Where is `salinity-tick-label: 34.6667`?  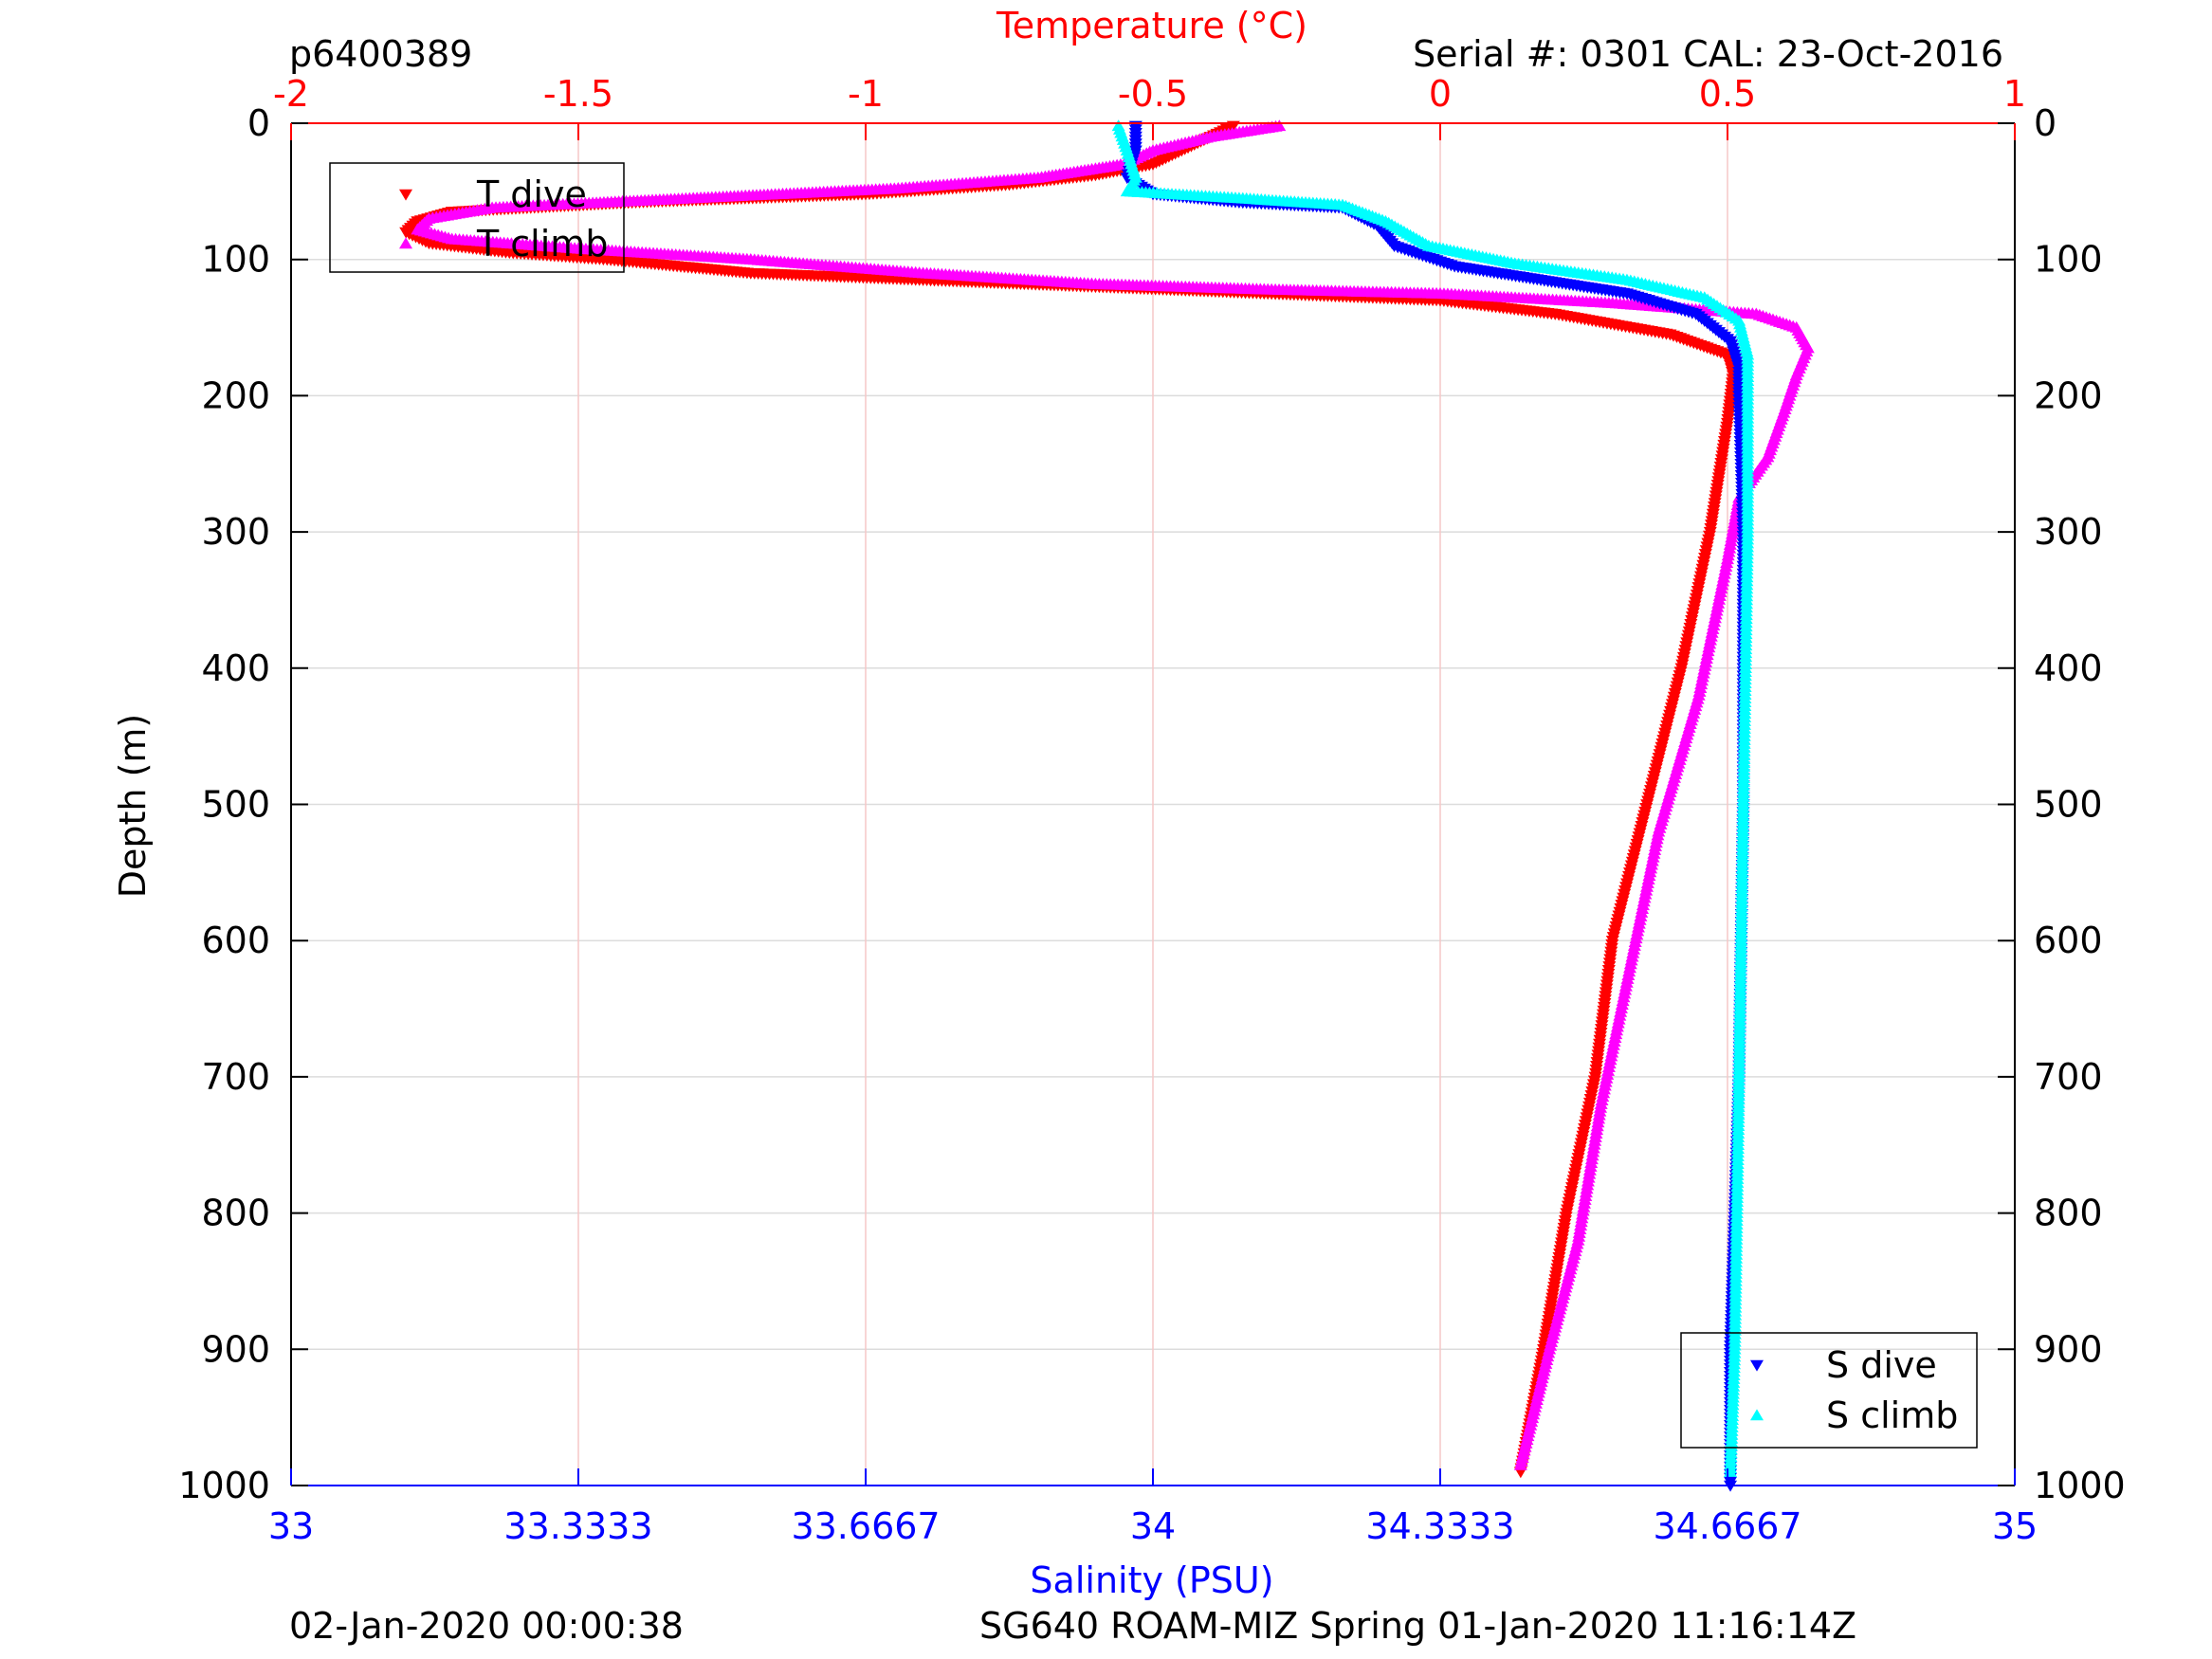 salinity-tick-label: 34.6667 is located at coordinates (1727, 1526).